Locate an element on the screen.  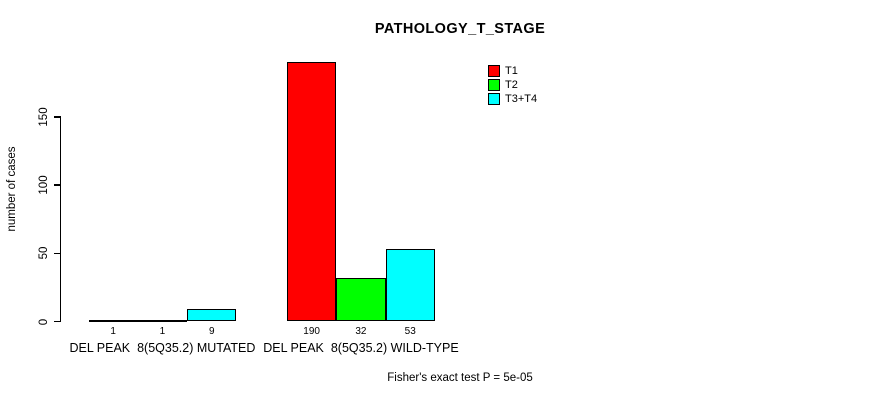
bar-t1-mutated is located at coordinates (113, 321).